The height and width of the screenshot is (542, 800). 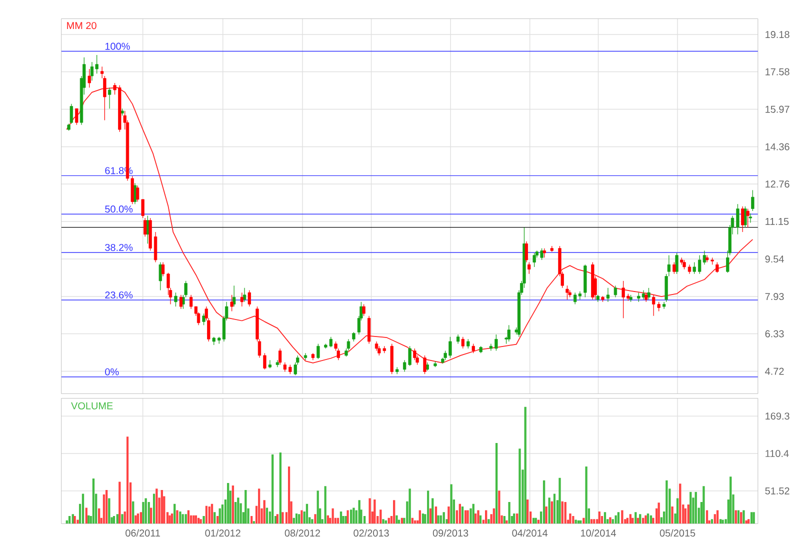 I want to click on chart-title: VOLUME, so click(x=92, y=406).